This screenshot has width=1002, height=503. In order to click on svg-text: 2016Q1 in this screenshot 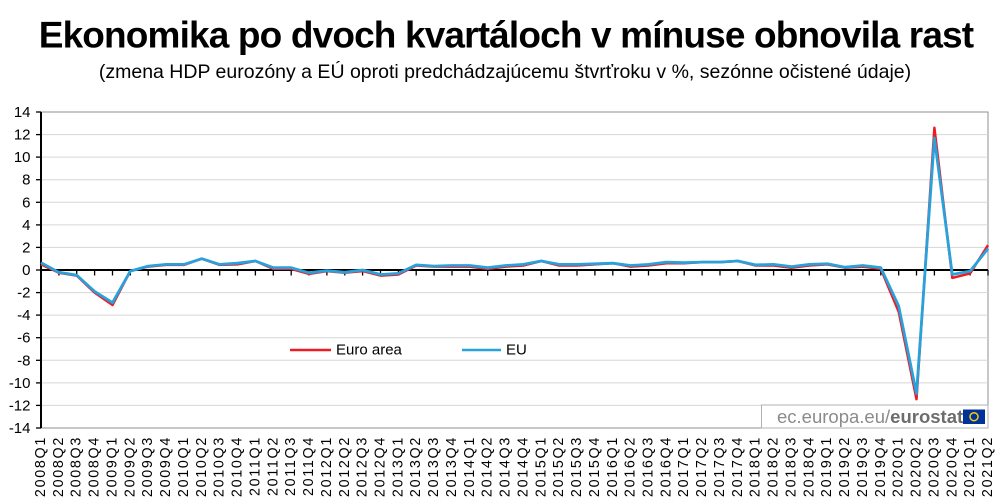, I will do `click(613, 466)`.